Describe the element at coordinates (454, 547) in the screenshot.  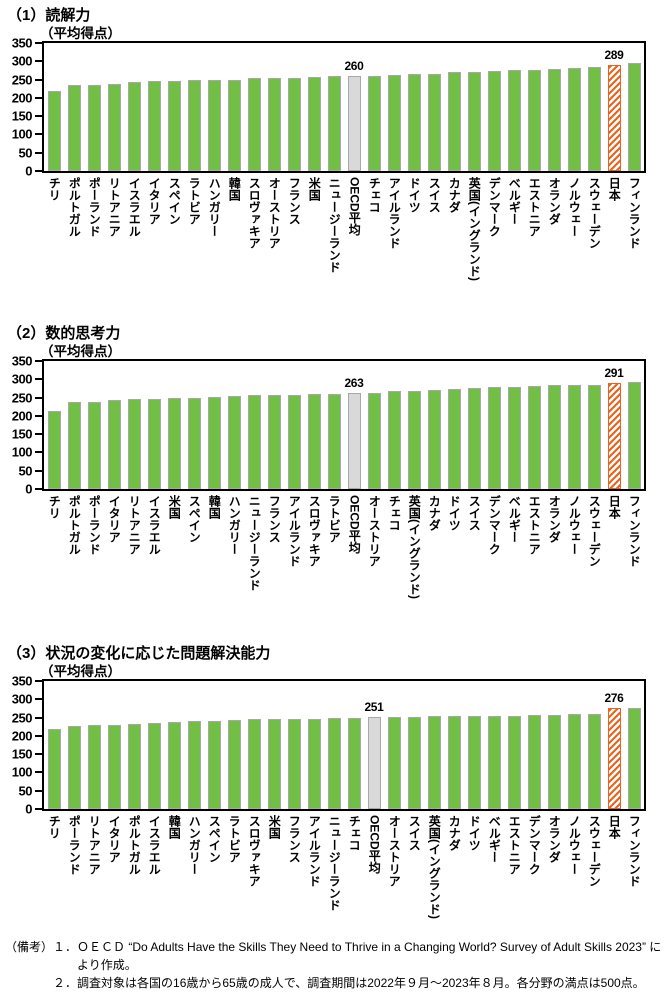
I see `x-label-slot: ドイツ` at that location.